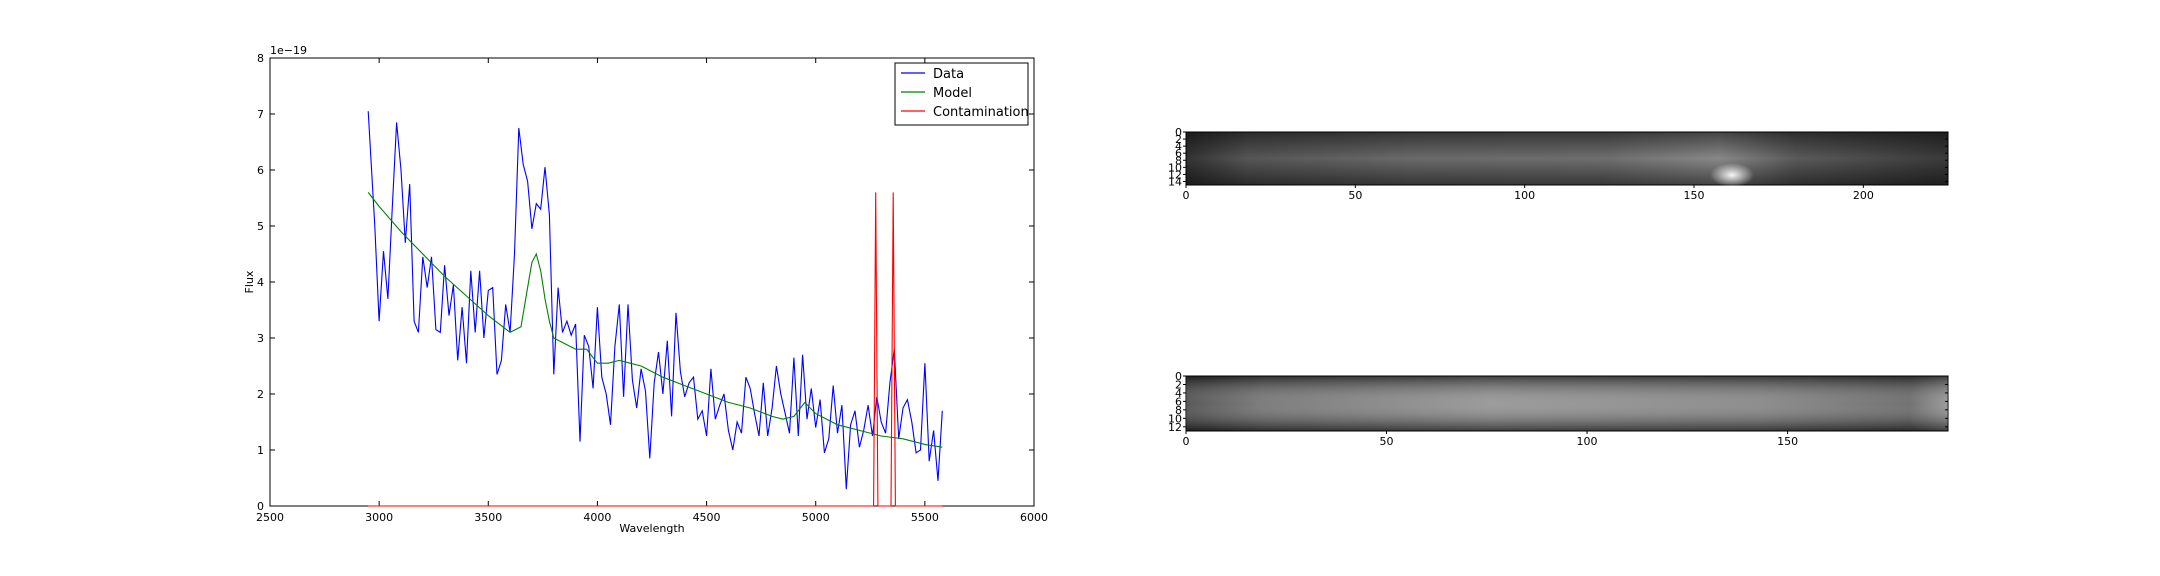 The image size is (2160, 576). What do you see at coordinates (655, 320) in the screenshot?
I see `series-line-model` at bounding box center [655, 320].